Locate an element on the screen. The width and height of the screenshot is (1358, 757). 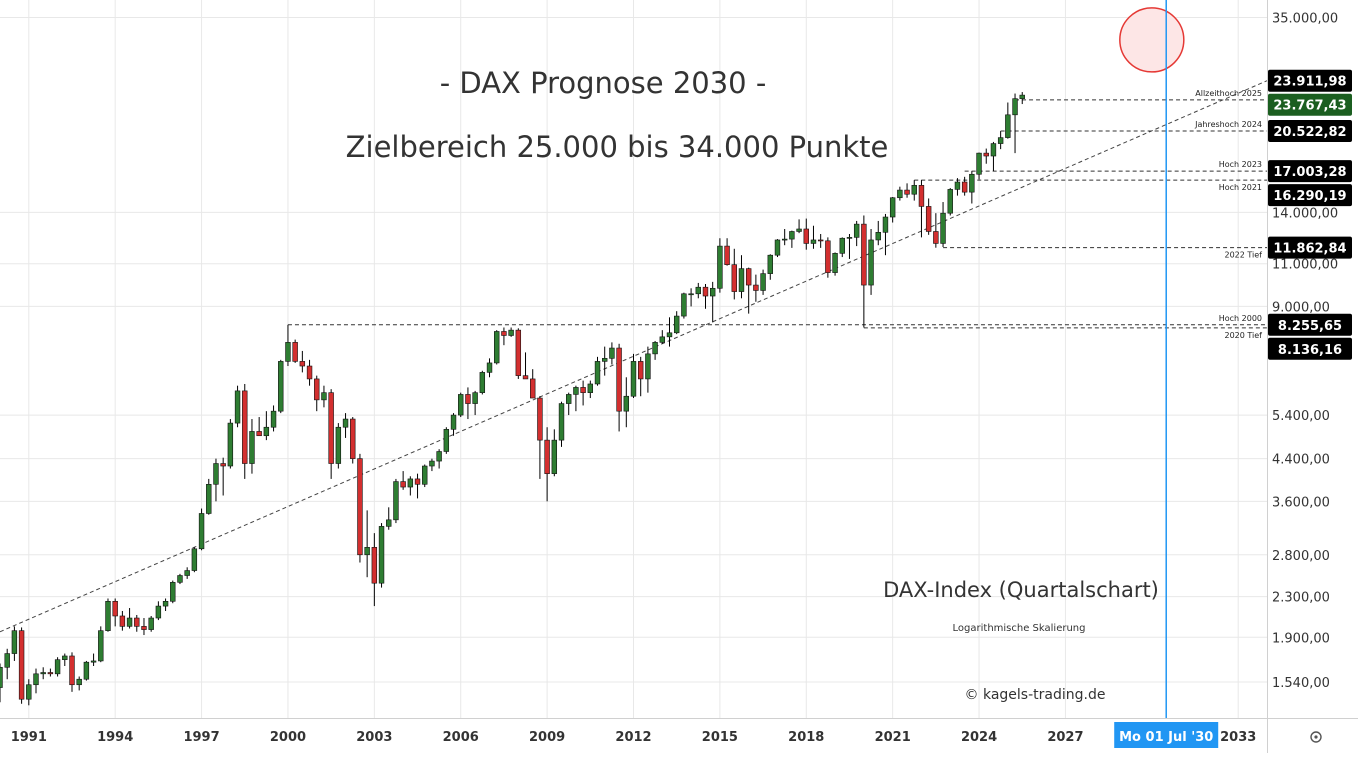
x-tick-label: 2012 is located at coordinates (633, 737).